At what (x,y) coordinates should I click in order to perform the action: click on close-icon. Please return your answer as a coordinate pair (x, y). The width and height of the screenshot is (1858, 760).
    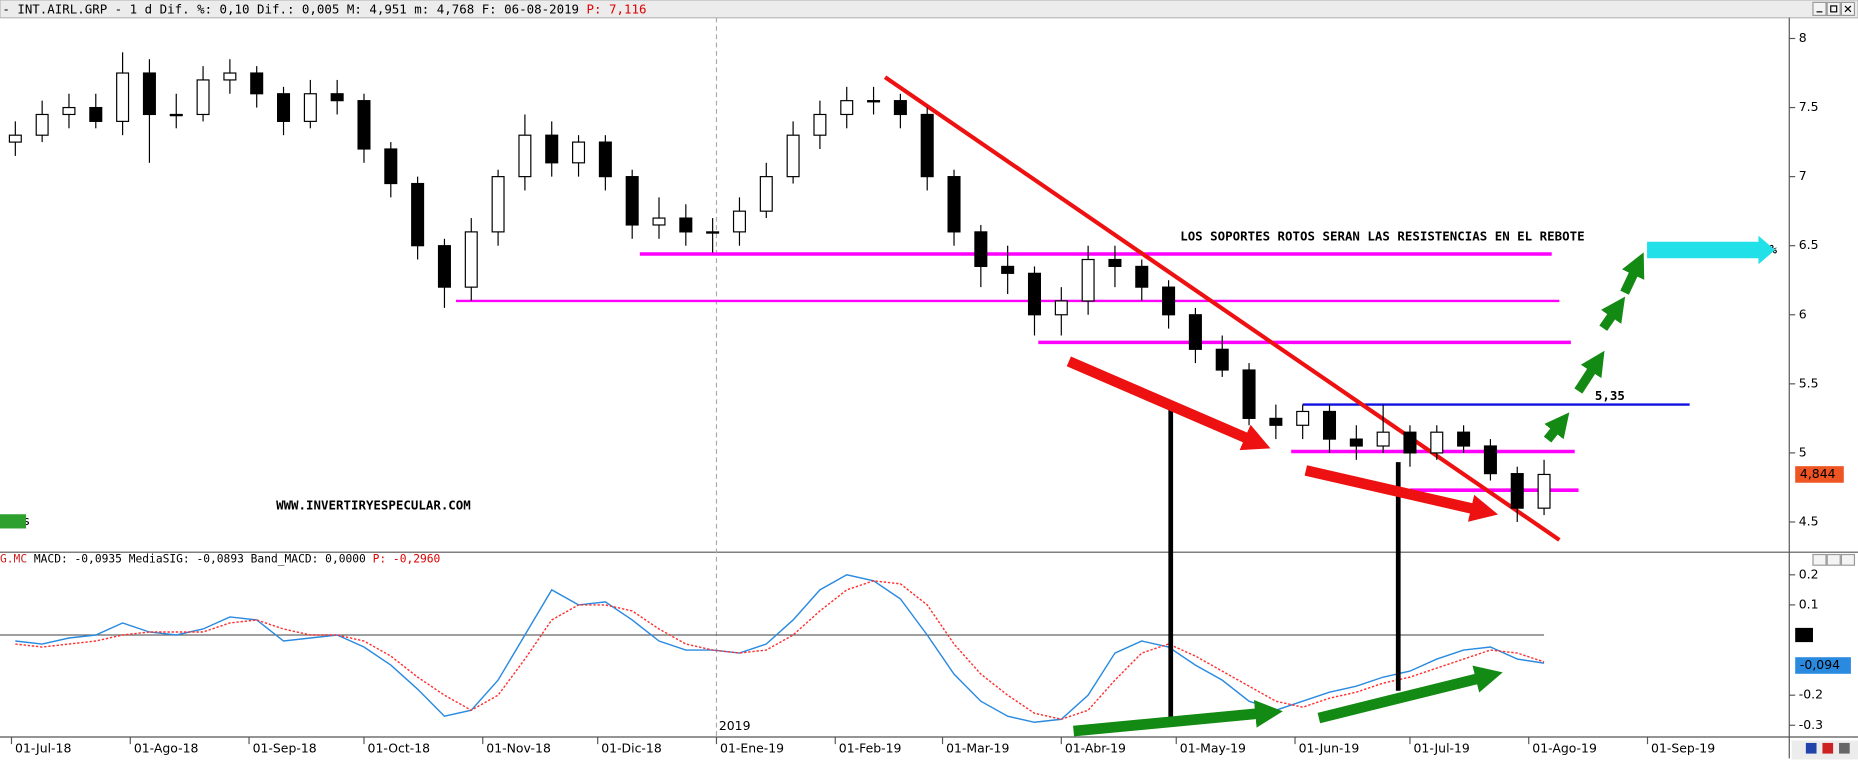
    Looking at the image, I should click on (1848, 9).